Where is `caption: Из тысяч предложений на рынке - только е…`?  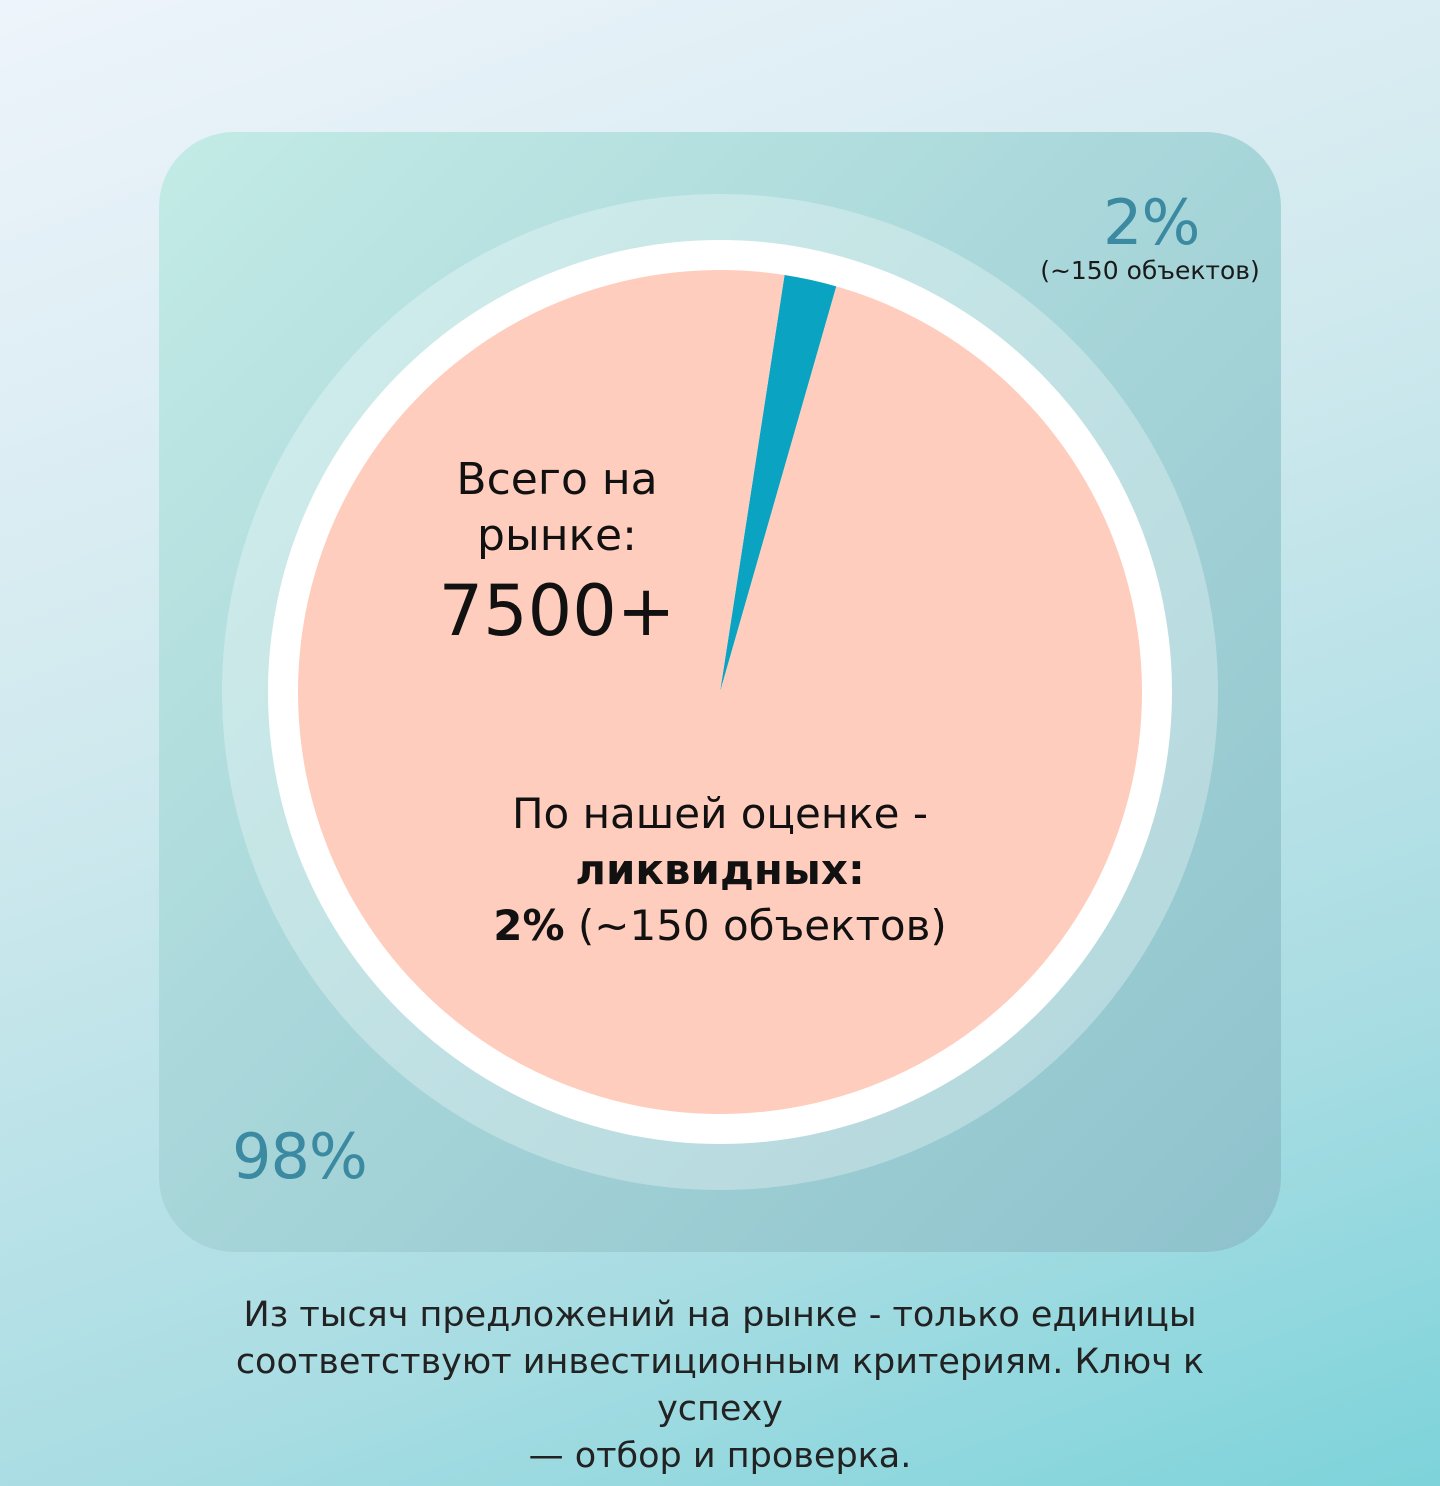
caption: Из тысяч предложений на рынке - только е… is located at coordinates (720, 1386).